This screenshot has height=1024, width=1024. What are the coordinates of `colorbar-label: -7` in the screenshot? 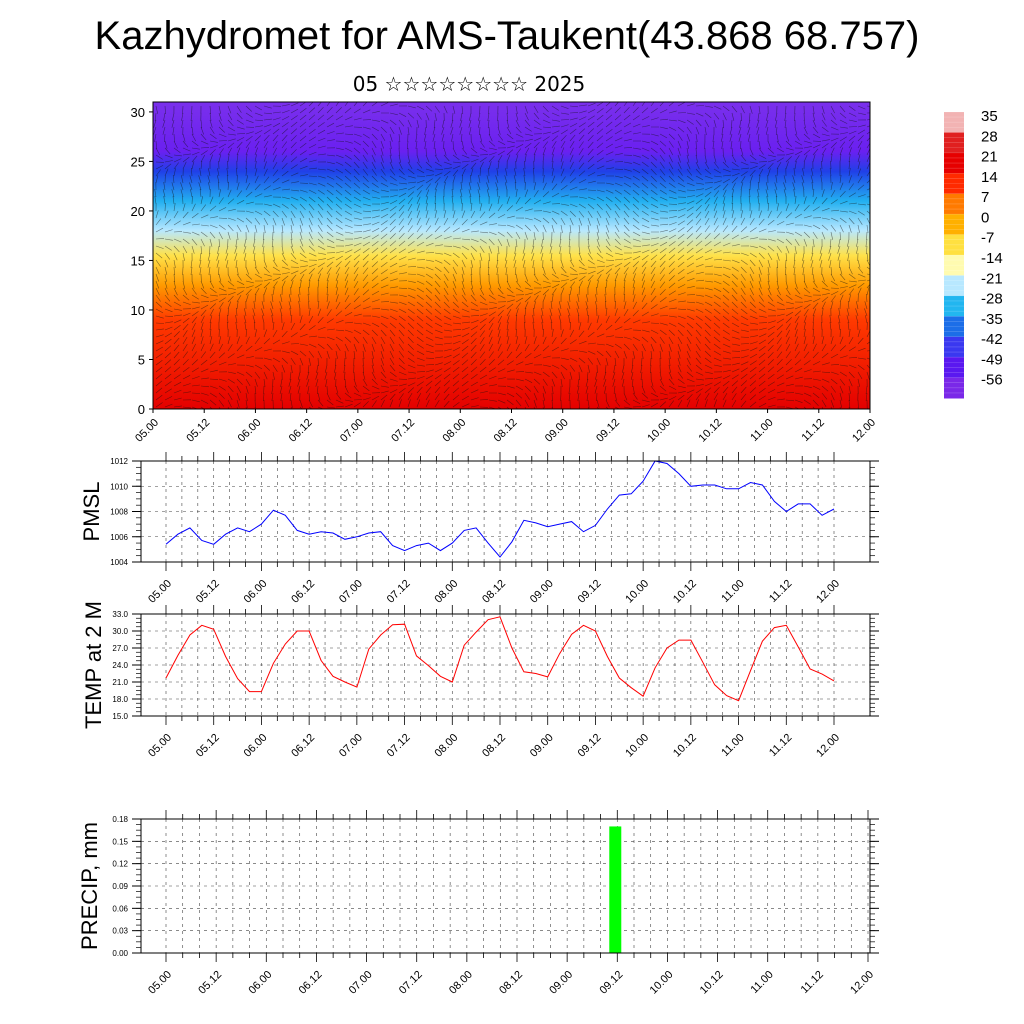 It's located at (987, 238).